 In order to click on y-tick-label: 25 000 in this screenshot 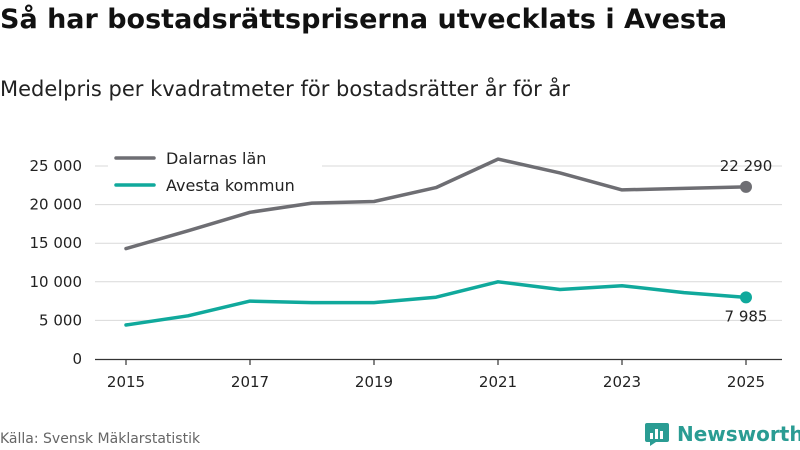, I will do `click(56, 166)`.